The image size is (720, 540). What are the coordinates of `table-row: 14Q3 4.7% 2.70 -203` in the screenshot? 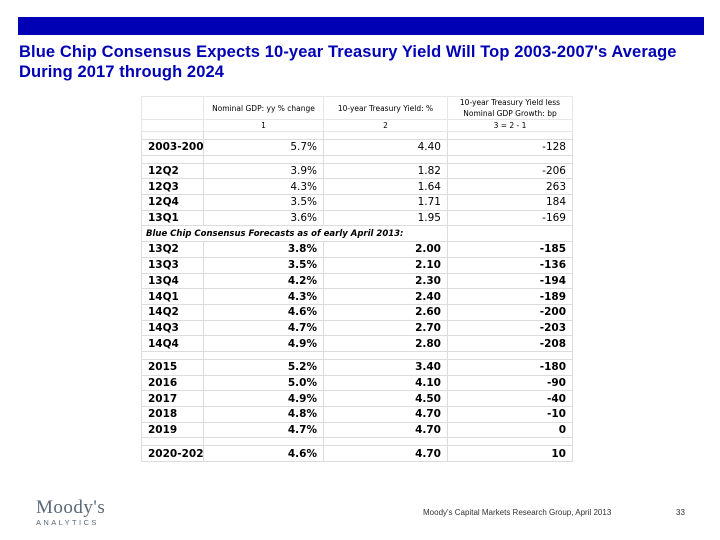 It's located at (357, 328).